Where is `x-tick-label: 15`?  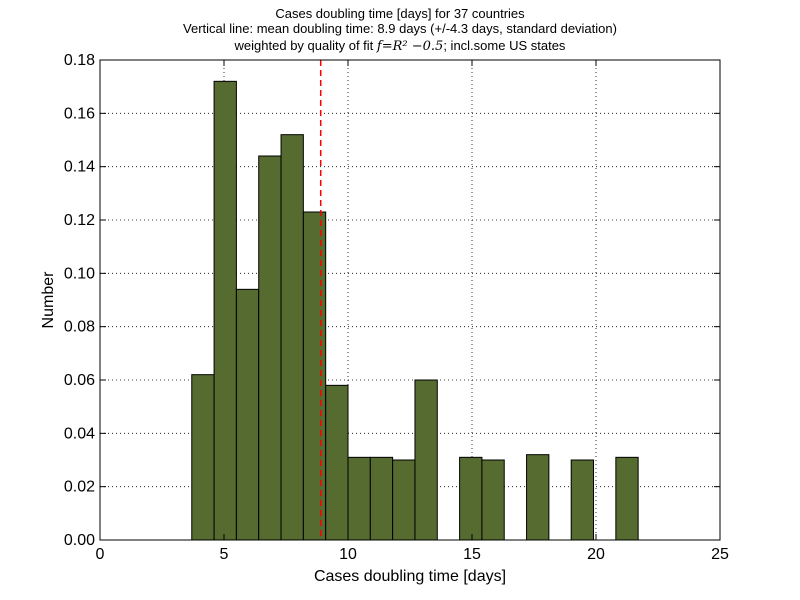
x-tick-label: 15 is located at coordinates (472, 554).